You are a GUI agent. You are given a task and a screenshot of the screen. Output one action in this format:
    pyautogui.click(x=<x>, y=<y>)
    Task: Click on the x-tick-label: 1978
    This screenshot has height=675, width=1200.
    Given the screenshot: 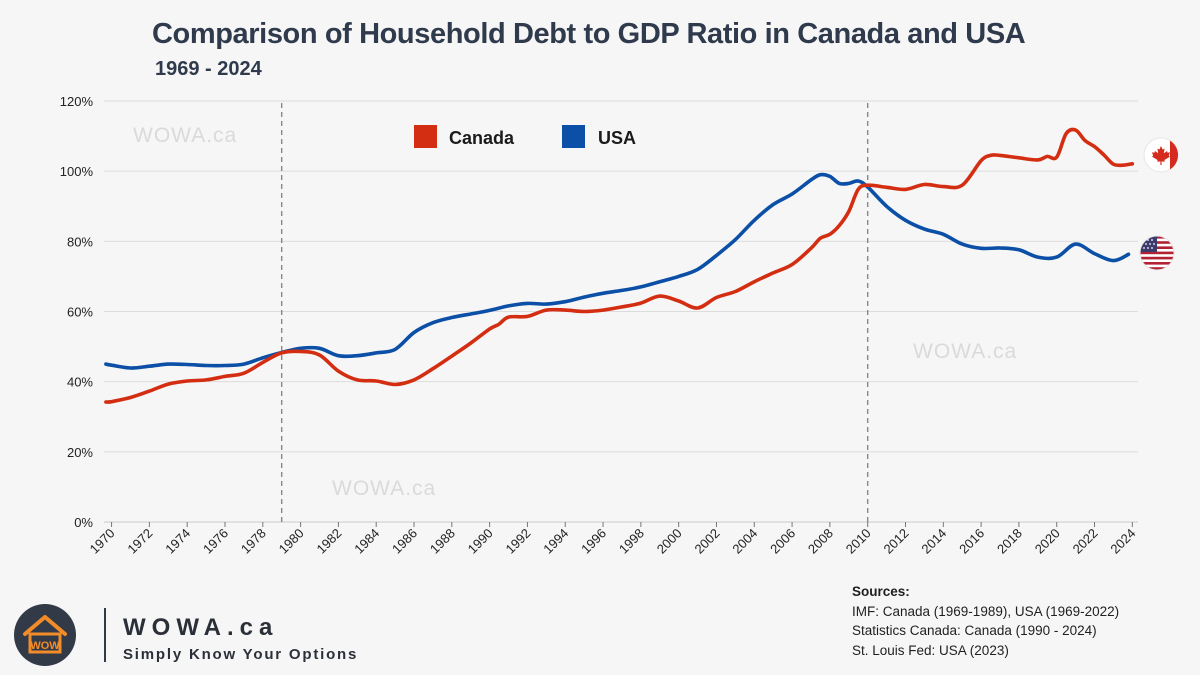 What is the action you would take?
    pyautogui.click(x=253, y=541)
    